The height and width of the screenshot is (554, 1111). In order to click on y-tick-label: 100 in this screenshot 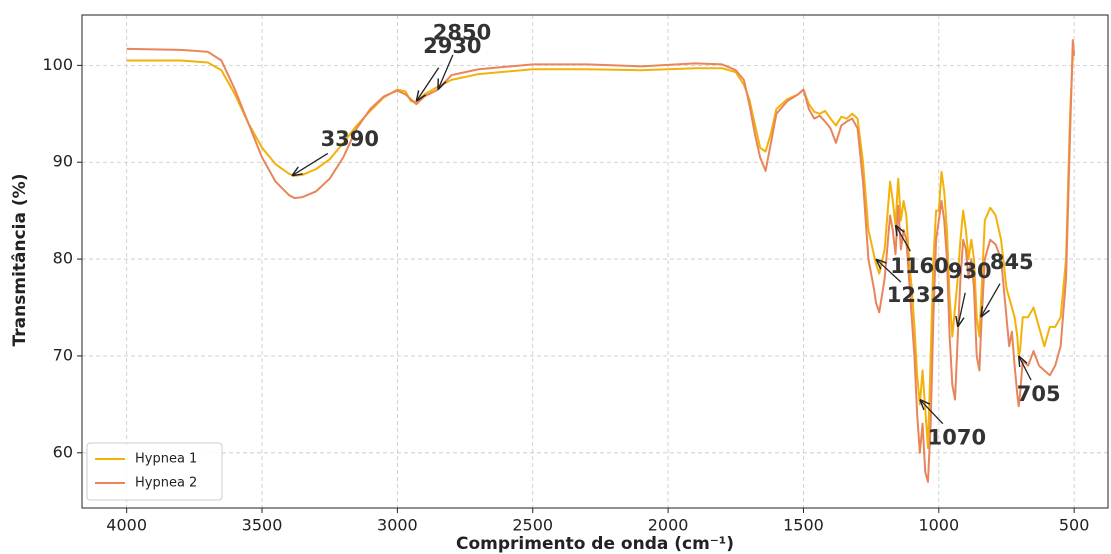, I will do `click(57, 64)`.